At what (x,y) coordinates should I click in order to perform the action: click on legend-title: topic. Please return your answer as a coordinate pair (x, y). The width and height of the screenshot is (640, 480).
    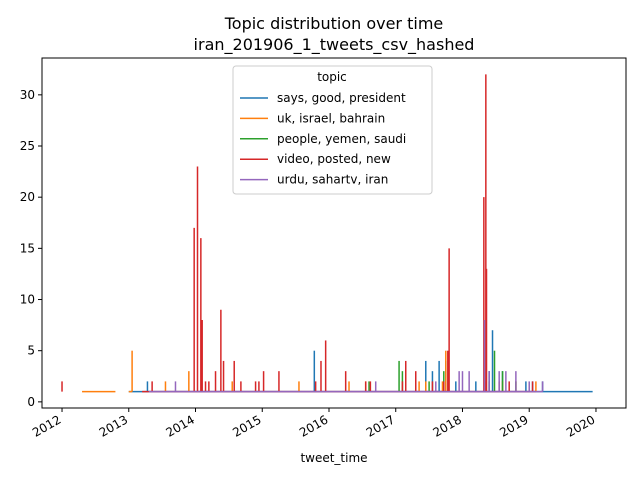
    Looking at the image, I should click on (332, 77).